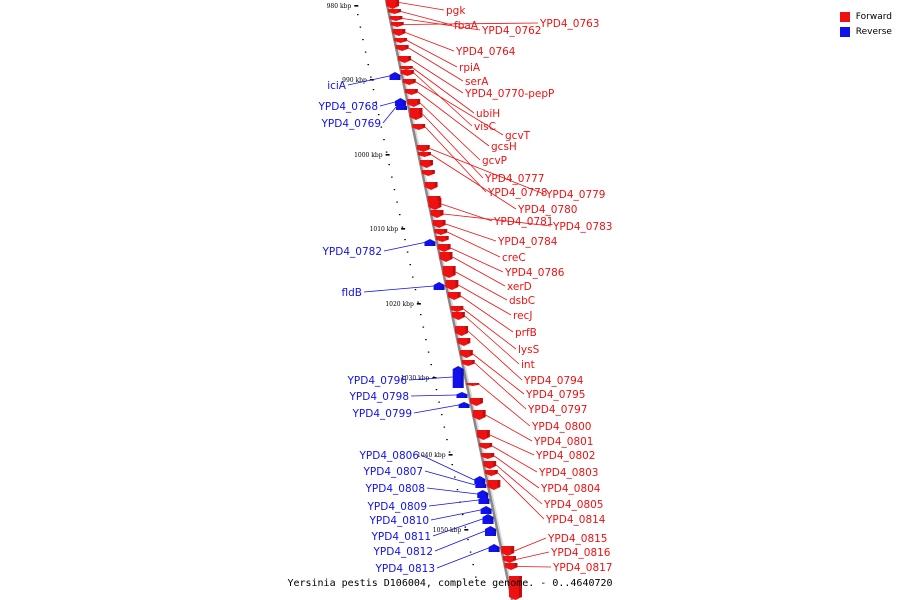 Image resolution: width=900 pixels, height=600 pixels. What do you see at coordinates (580, 553) in the screenshot?
I see `forward-gene-label: YPD4_0816` at bounding box center [580, 553].